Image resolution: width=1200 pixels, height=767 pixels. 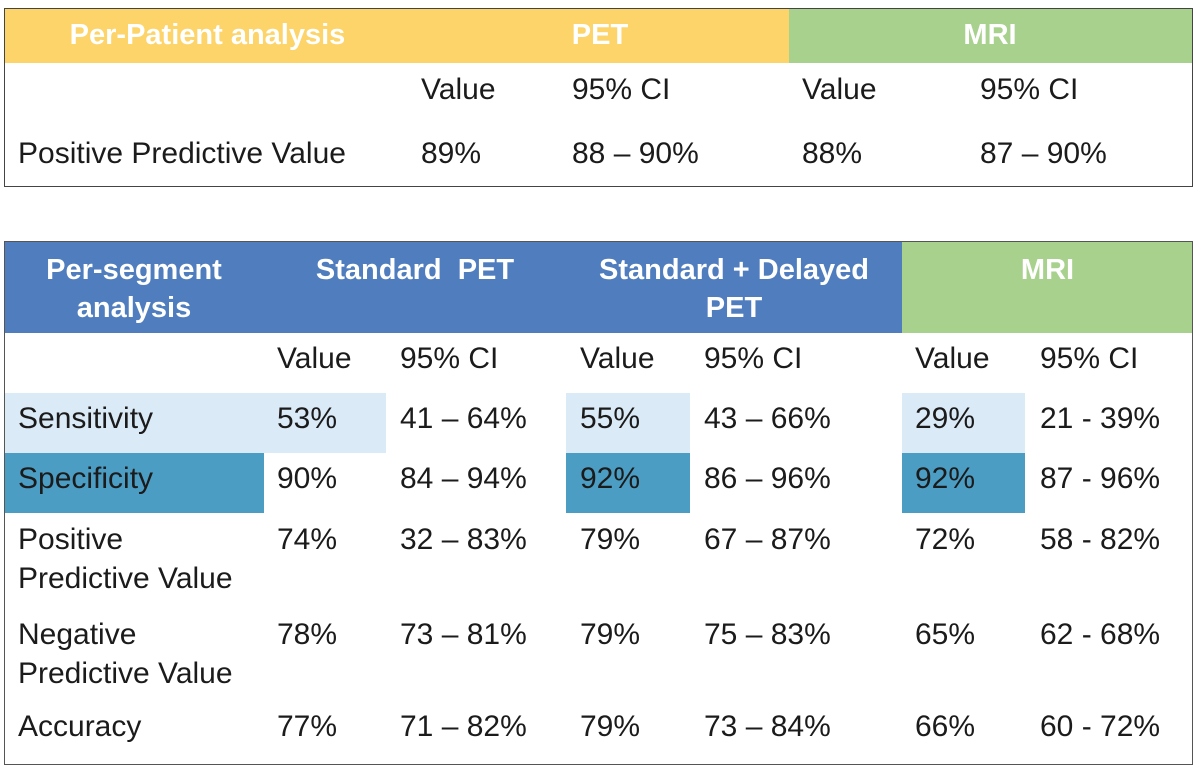 I want to click on per-segment-header-delayed-line1: Standard + Delayed, so click(x=734, y=270).